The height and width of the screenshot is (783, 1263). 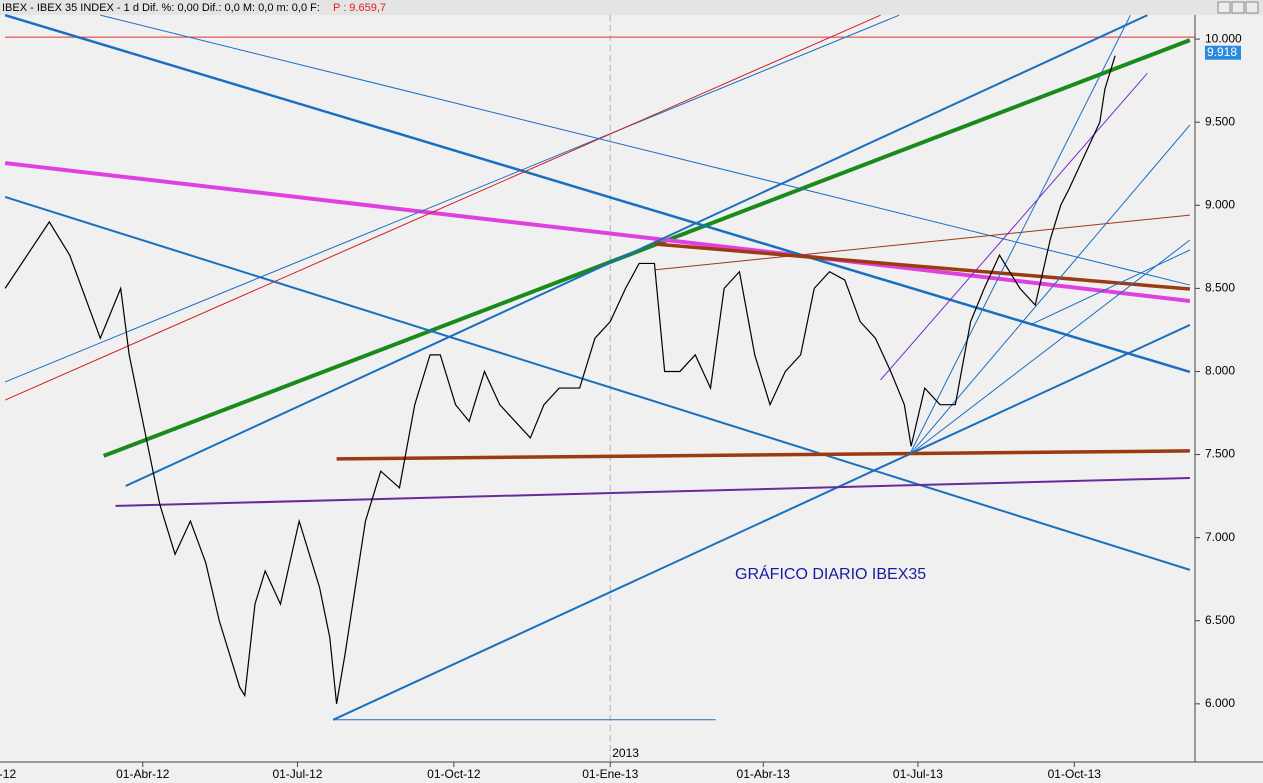 I want to click on last-value-label: 9.918, so click(x=1222, y=52).